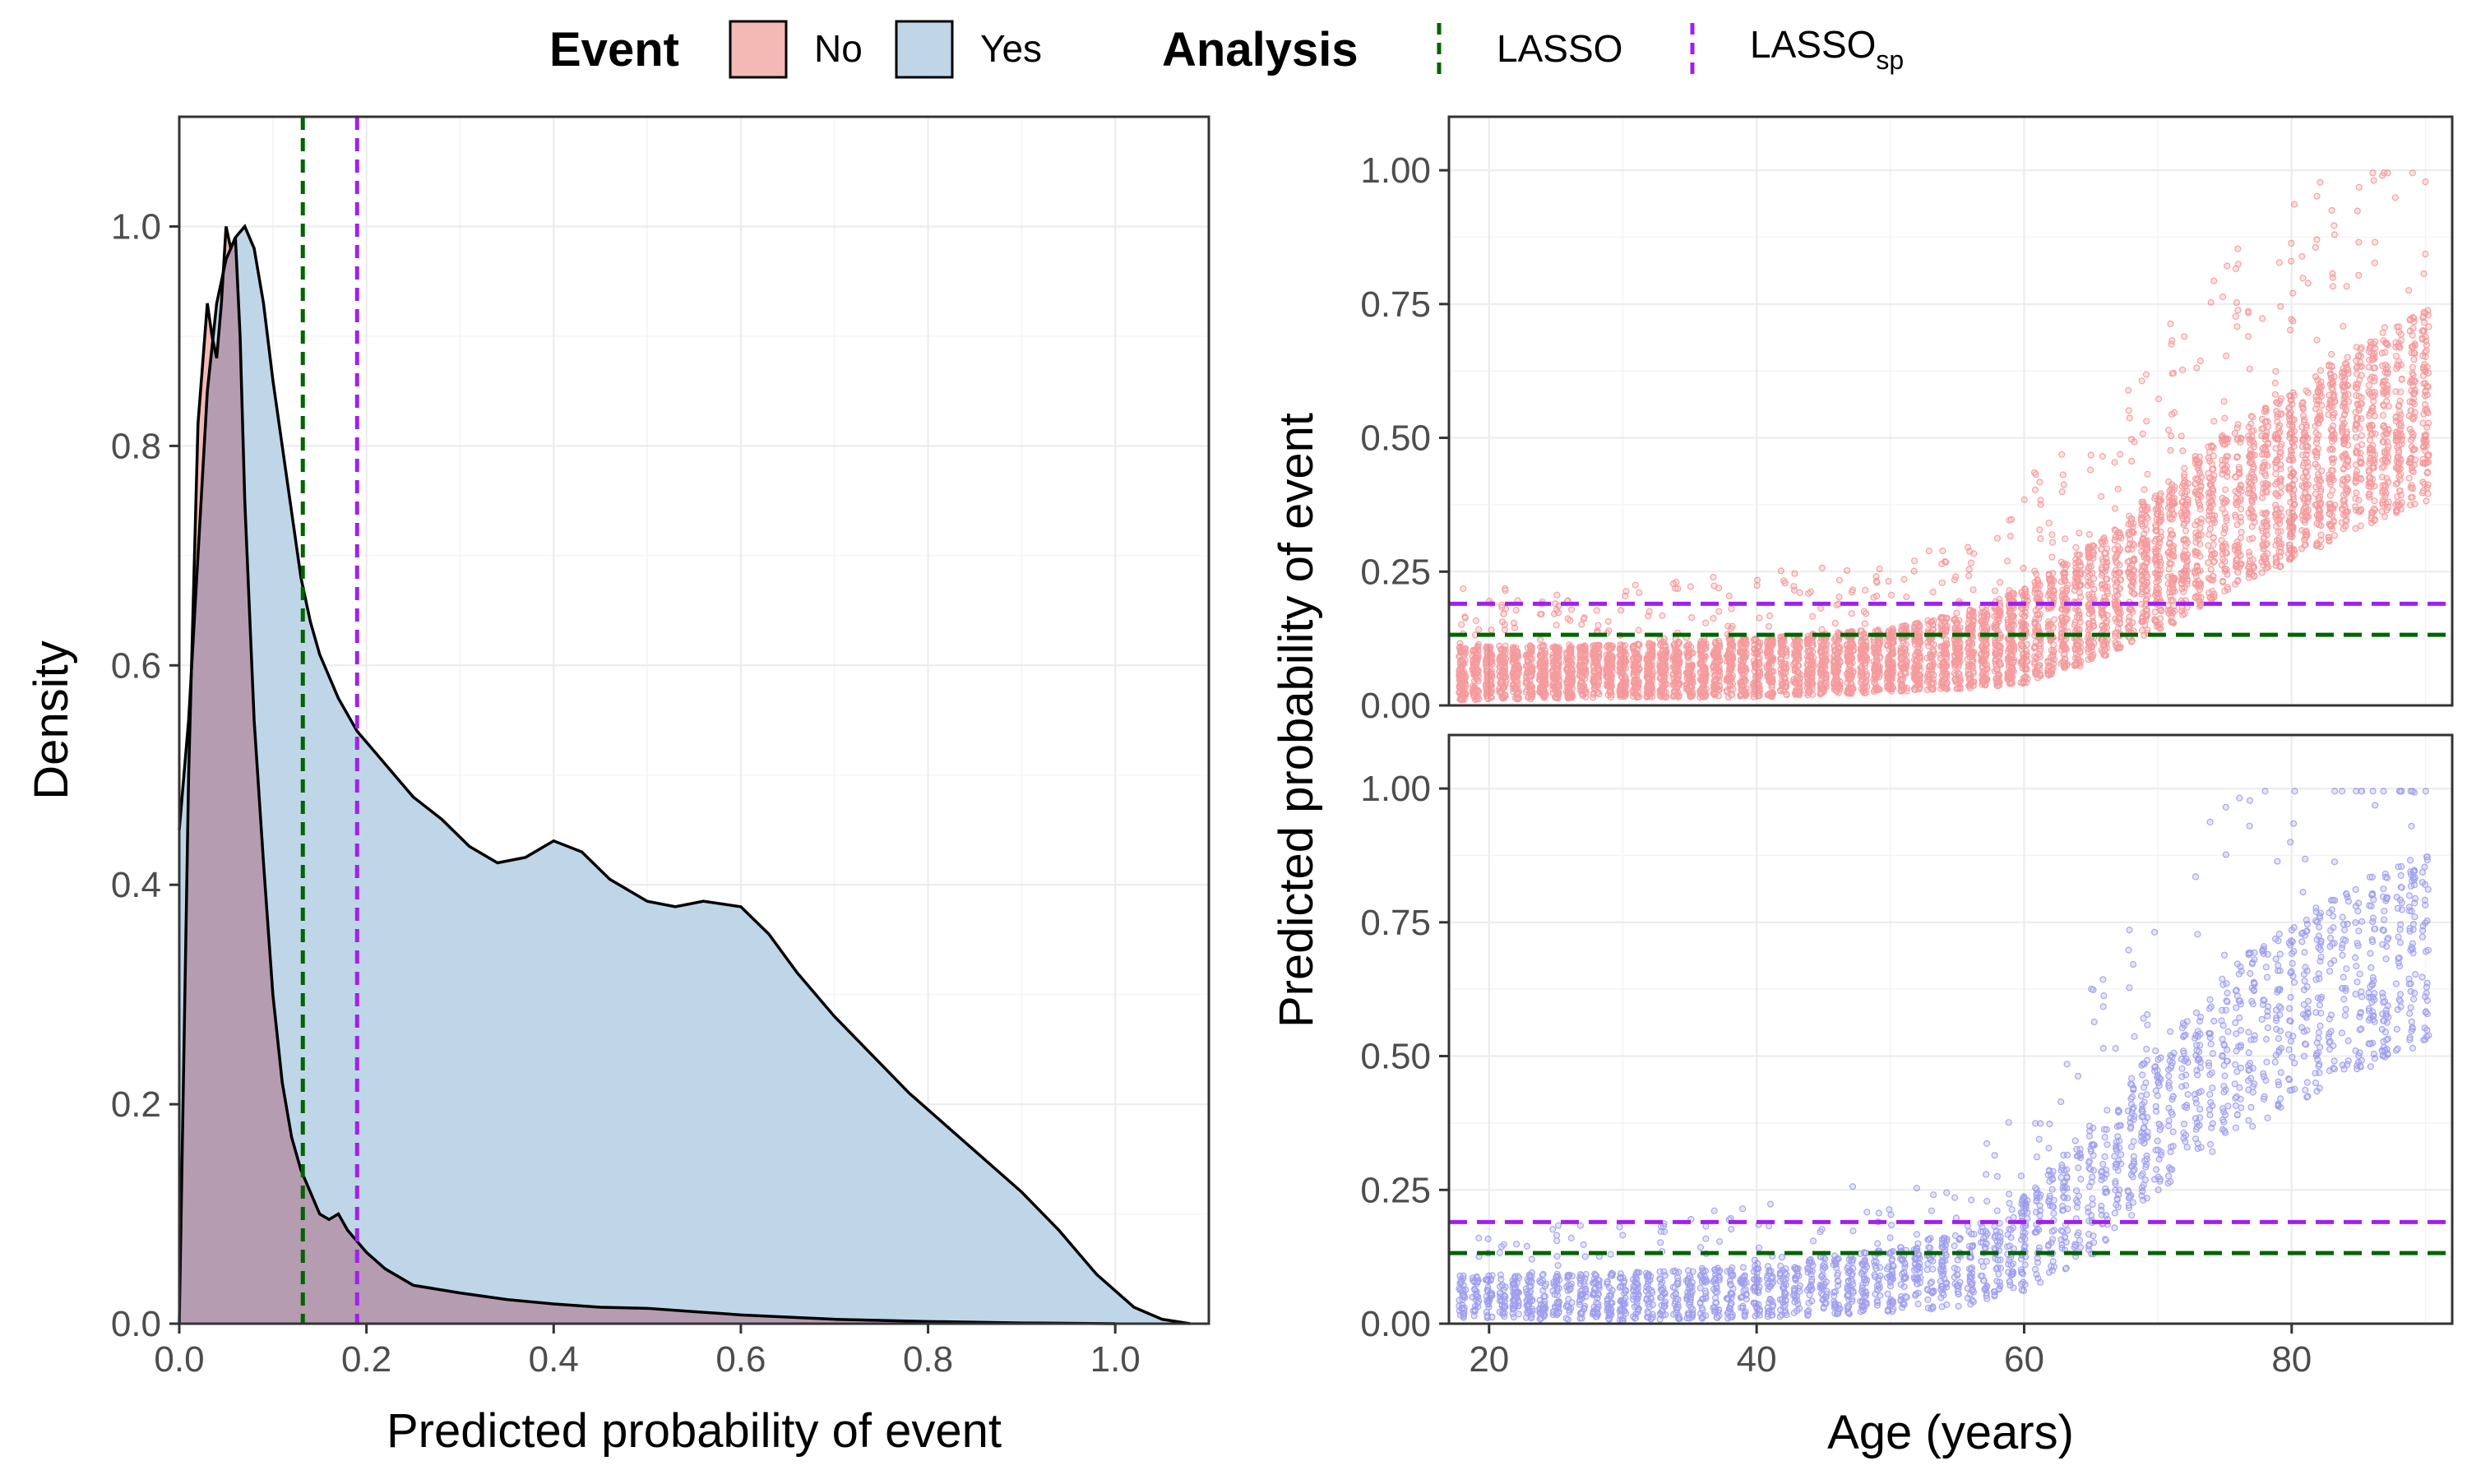  Describe the element at coordinates (1115, 1360) in the screenshot. I see `density-x-tick-label: 1.0` at that location.